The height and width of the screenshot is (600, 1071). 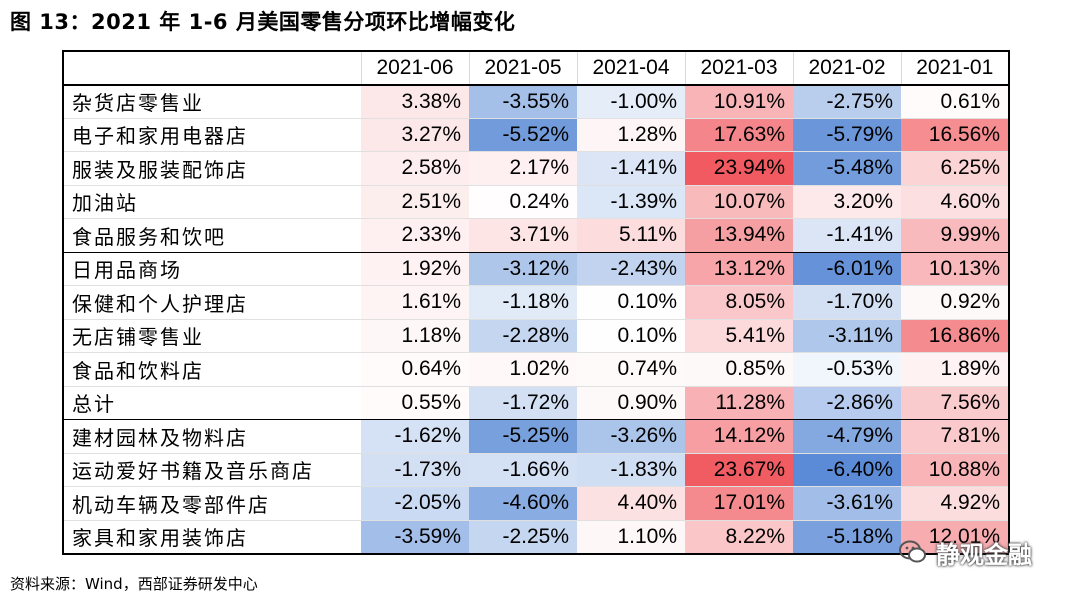 What do you see at coordinates (631, 302) in the screenshot?
I see `value-cell: 0.10%` at bounding box center [631, 302].